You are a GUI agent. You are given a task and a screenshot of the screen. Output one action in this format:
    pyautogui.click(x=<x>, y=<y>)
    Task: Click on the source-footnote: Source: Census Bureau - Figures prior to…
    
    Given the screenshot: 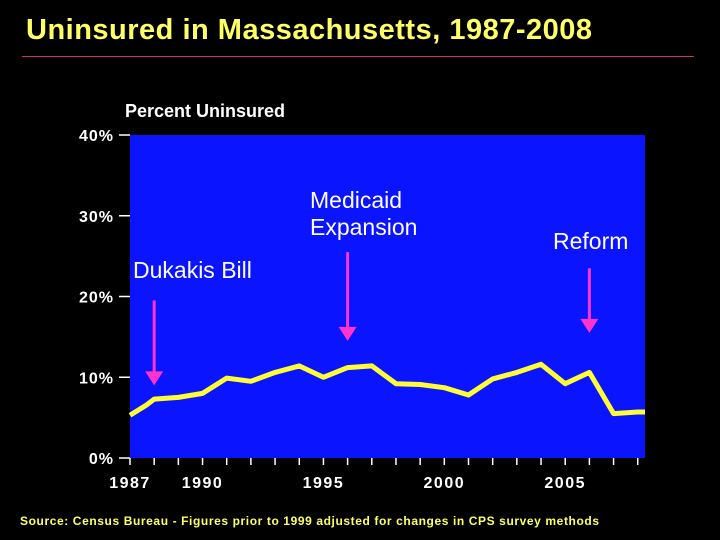 What is the action you would take?
    pyautogui.click(x=310, y=521)
    